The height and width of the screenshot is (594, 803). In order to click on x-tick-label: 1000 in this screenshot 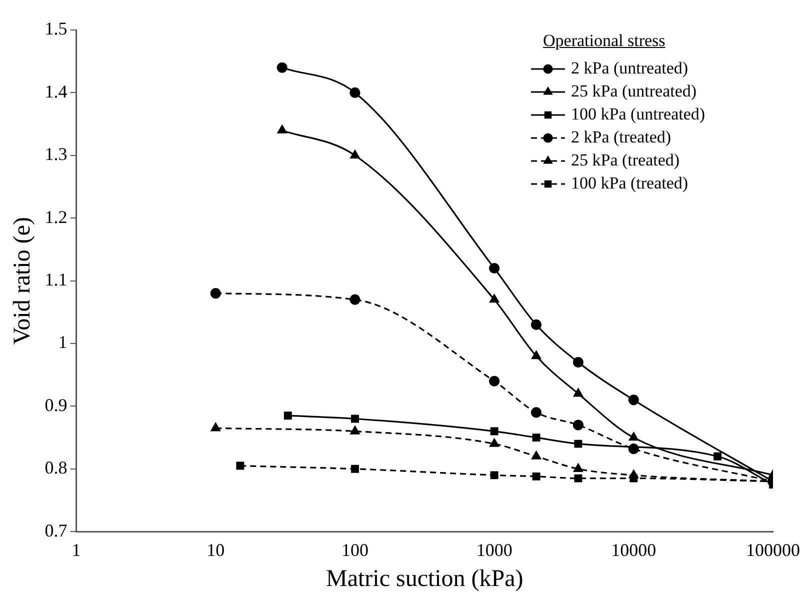, I will do `click(494, 550)`.